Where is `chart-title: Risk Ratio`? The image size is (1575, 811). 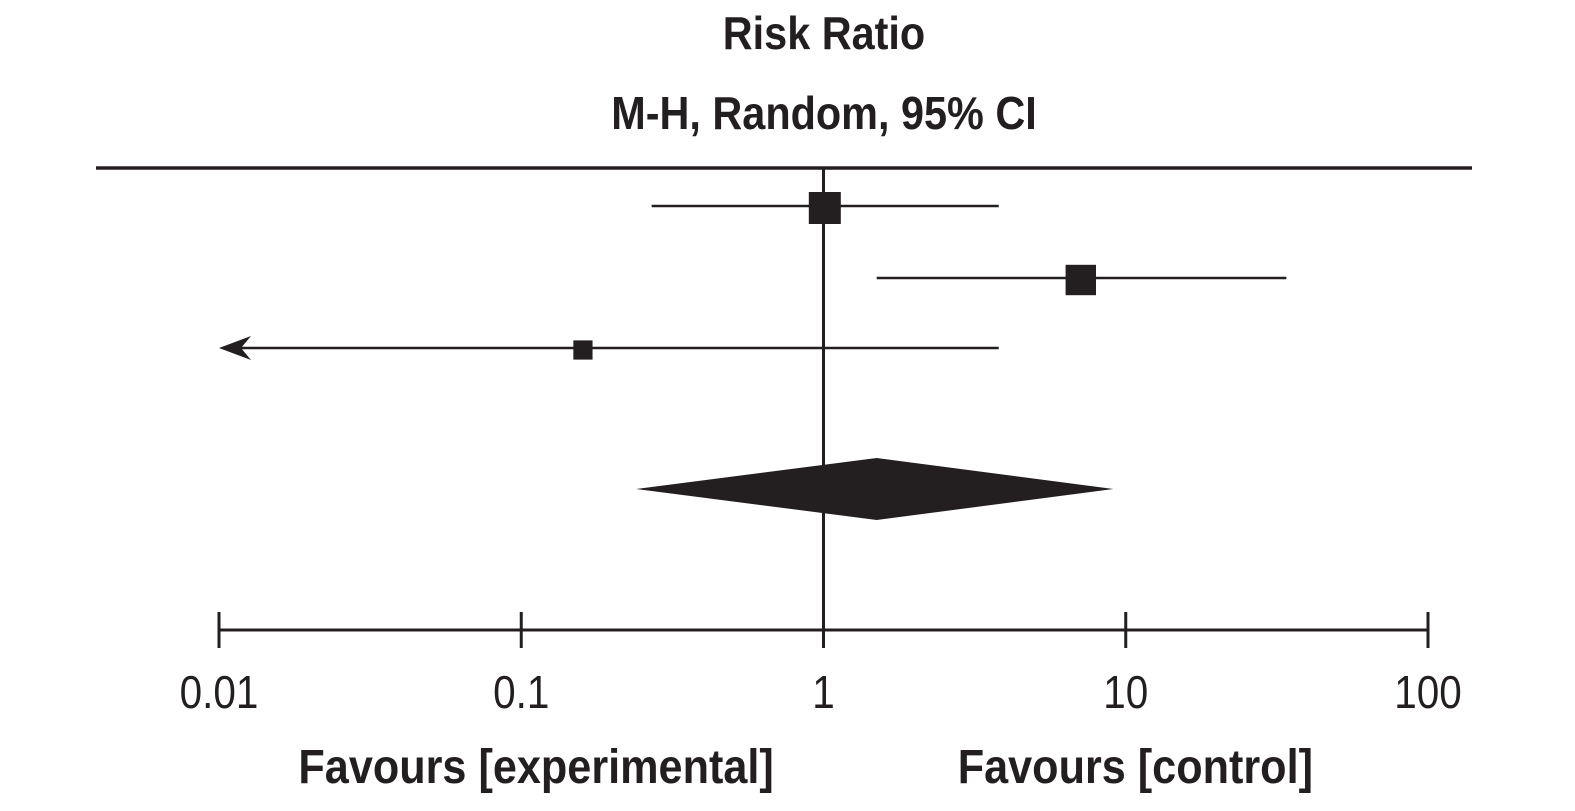 chart-title: Risk Ratio is located at coordinates (824, 33).